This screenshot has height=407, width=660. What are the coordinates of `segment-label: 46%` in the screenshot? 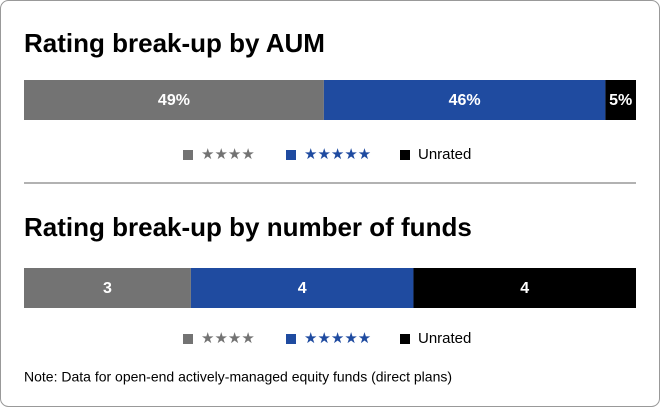 It's located at (465, 100).